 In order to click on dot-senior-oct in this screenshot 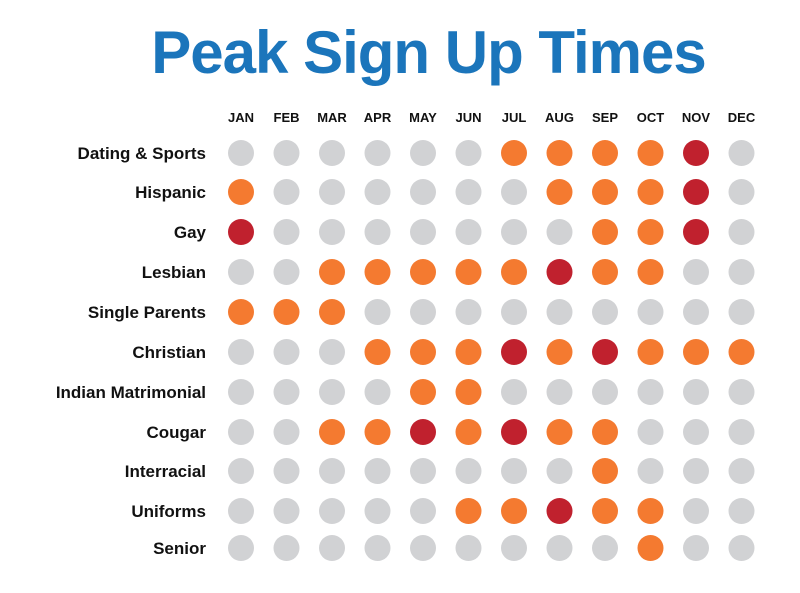, I will do `click(650, 548)`.